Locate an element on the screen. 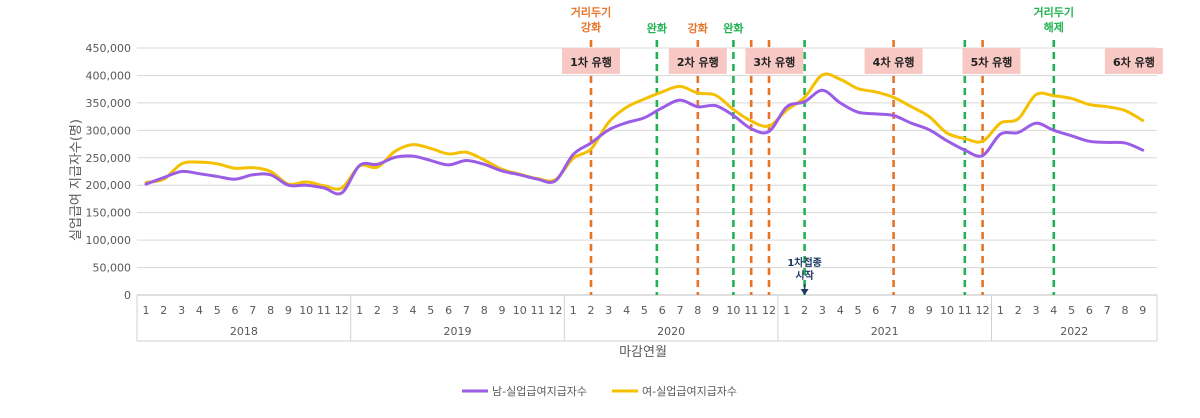  year-label: 2020 is located at coordinates (671, 331).